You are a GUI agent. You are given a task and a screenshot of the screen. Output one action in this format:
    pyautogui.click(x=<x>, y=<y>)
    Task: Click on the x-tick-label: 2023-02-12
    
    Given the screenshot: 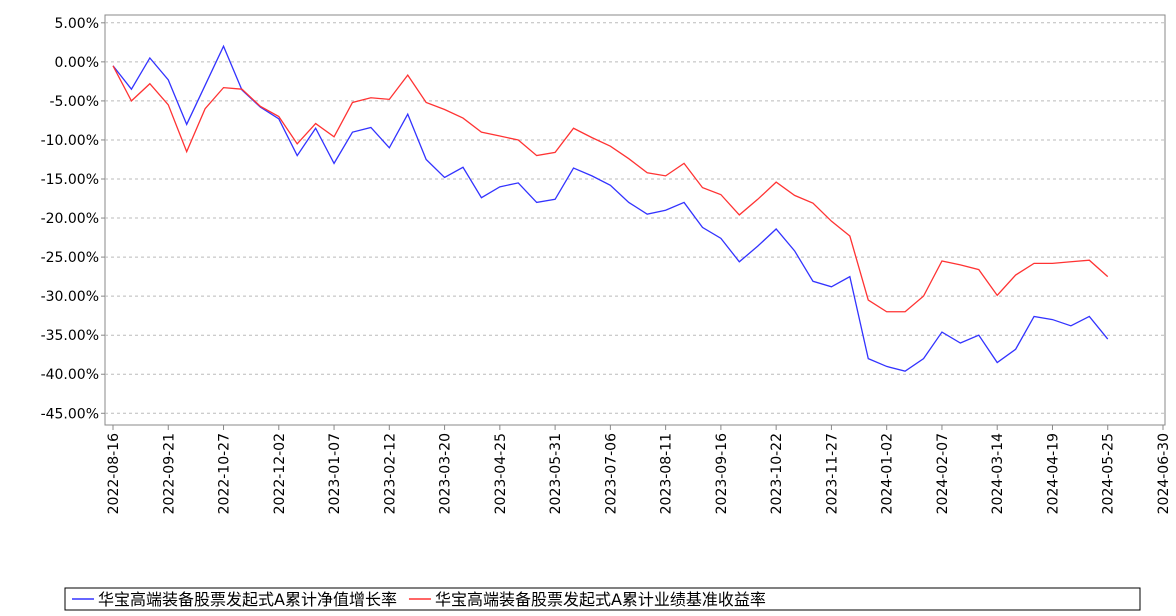 What is the action you would take?
    pyautogui.click(x=390, y=473)
    